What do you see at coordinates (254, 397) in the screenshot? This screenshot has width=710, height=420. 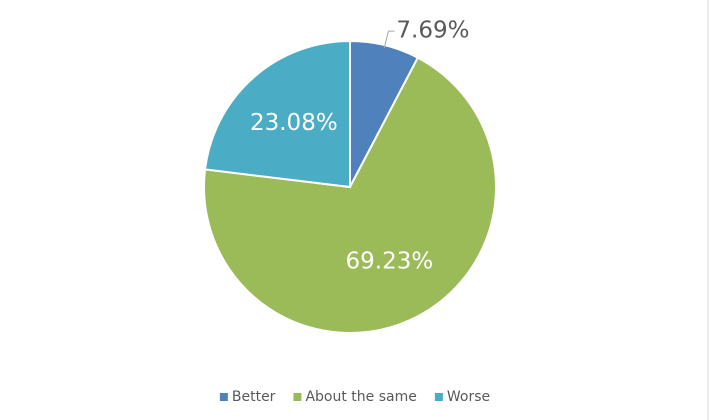 I see `legend-label: Better` at bounding box center [254, 397].